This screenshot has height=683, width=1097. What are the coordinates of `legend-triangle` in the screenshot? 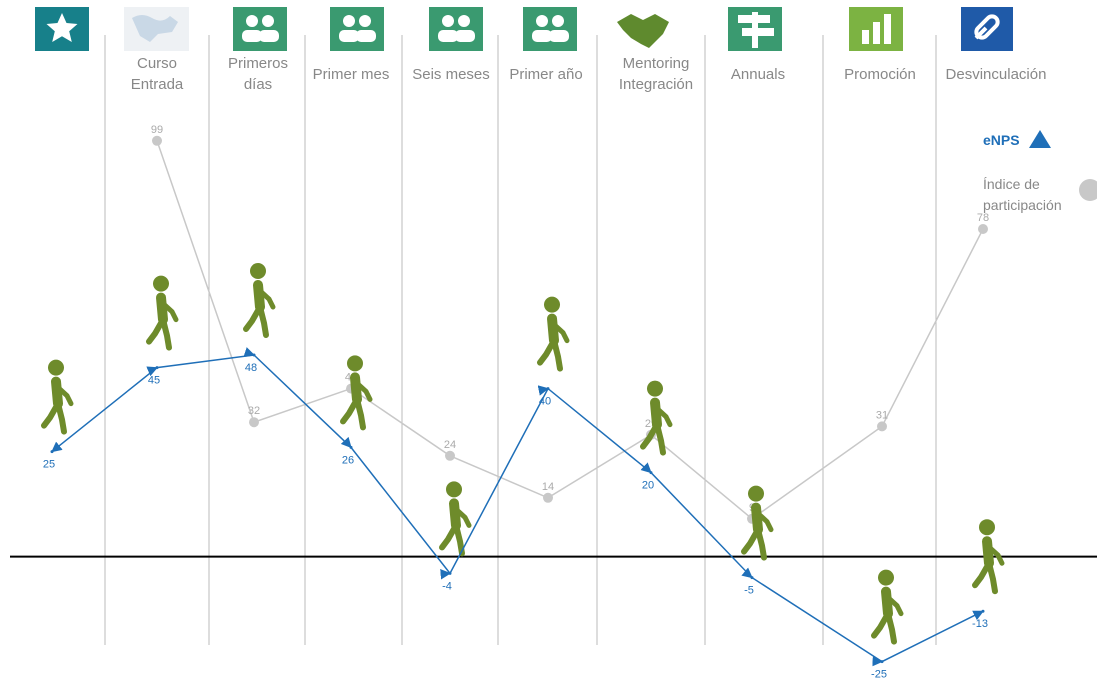 It's located at (1040, 139).